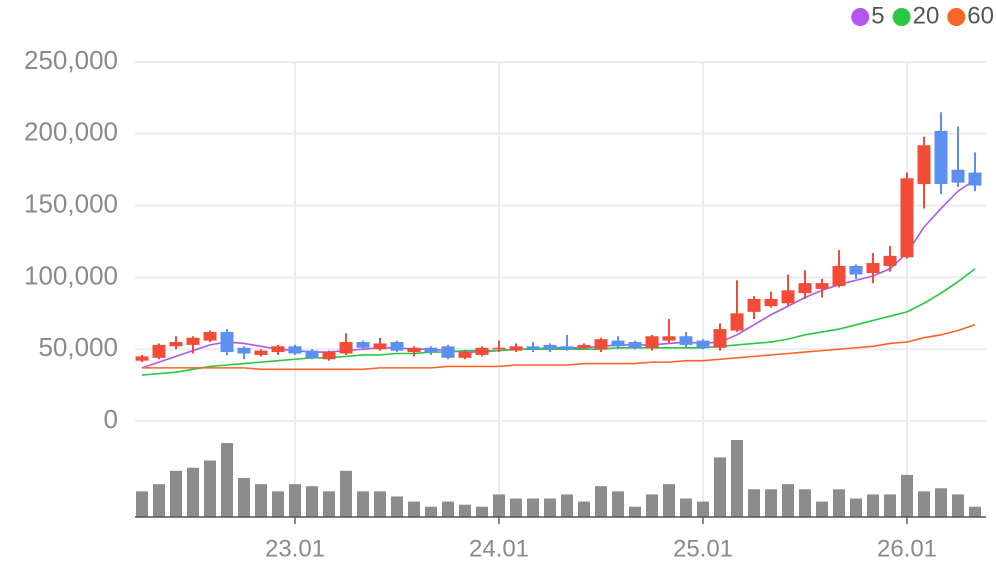 This screenshot has height=567, width=996. I want to click on y-tick-label: 0, so click(111, 419).